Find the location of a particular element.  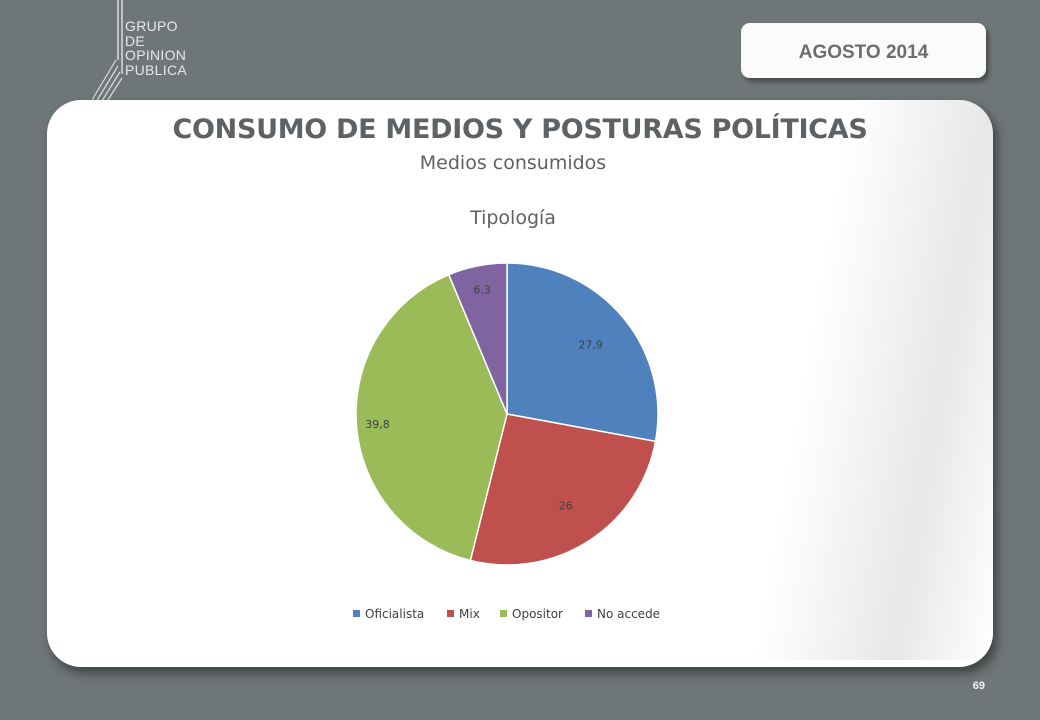

logo-text: GRUPO DE OPINION PUBLICA is located at coordinates (156, 48).